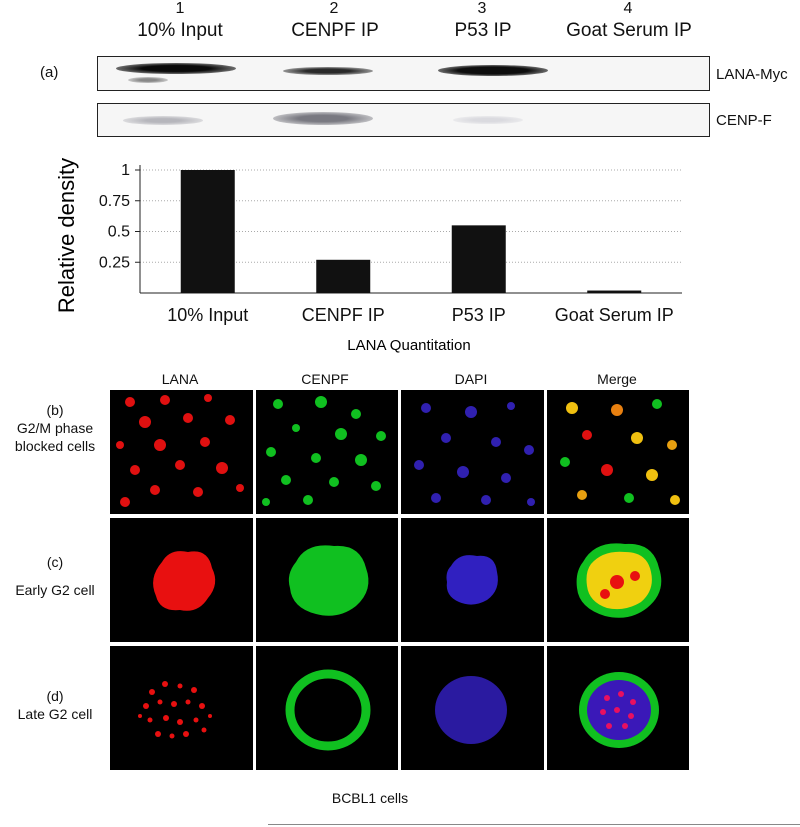  I want to click on micrograph-b-lana, so click(181, 452).